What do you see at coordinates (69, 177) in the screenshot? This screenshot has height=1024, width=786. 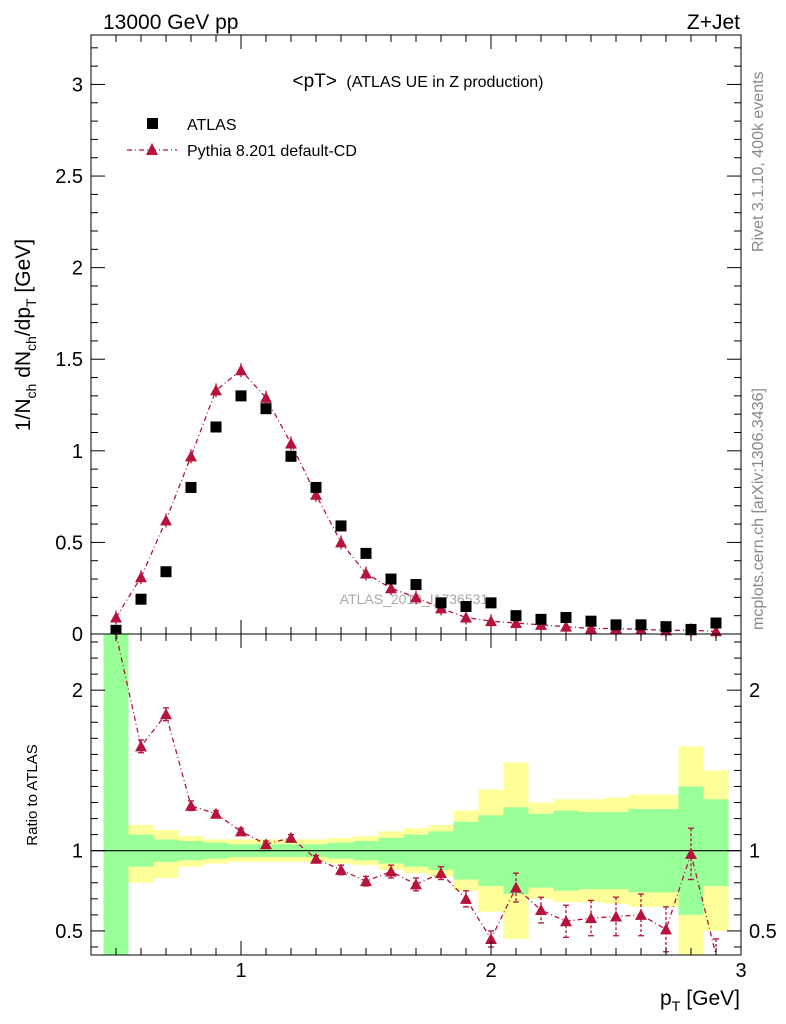 I see `main-y-tick-label: 2.5` at bounding box center [69, 177].